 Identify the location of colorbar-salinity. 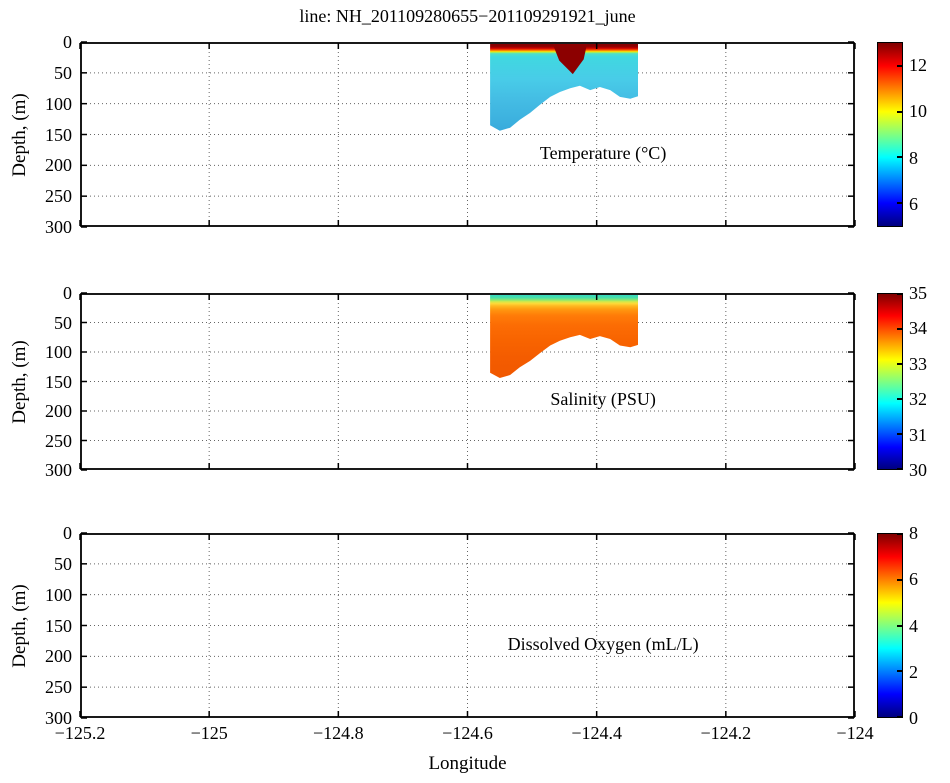
(890, 381).